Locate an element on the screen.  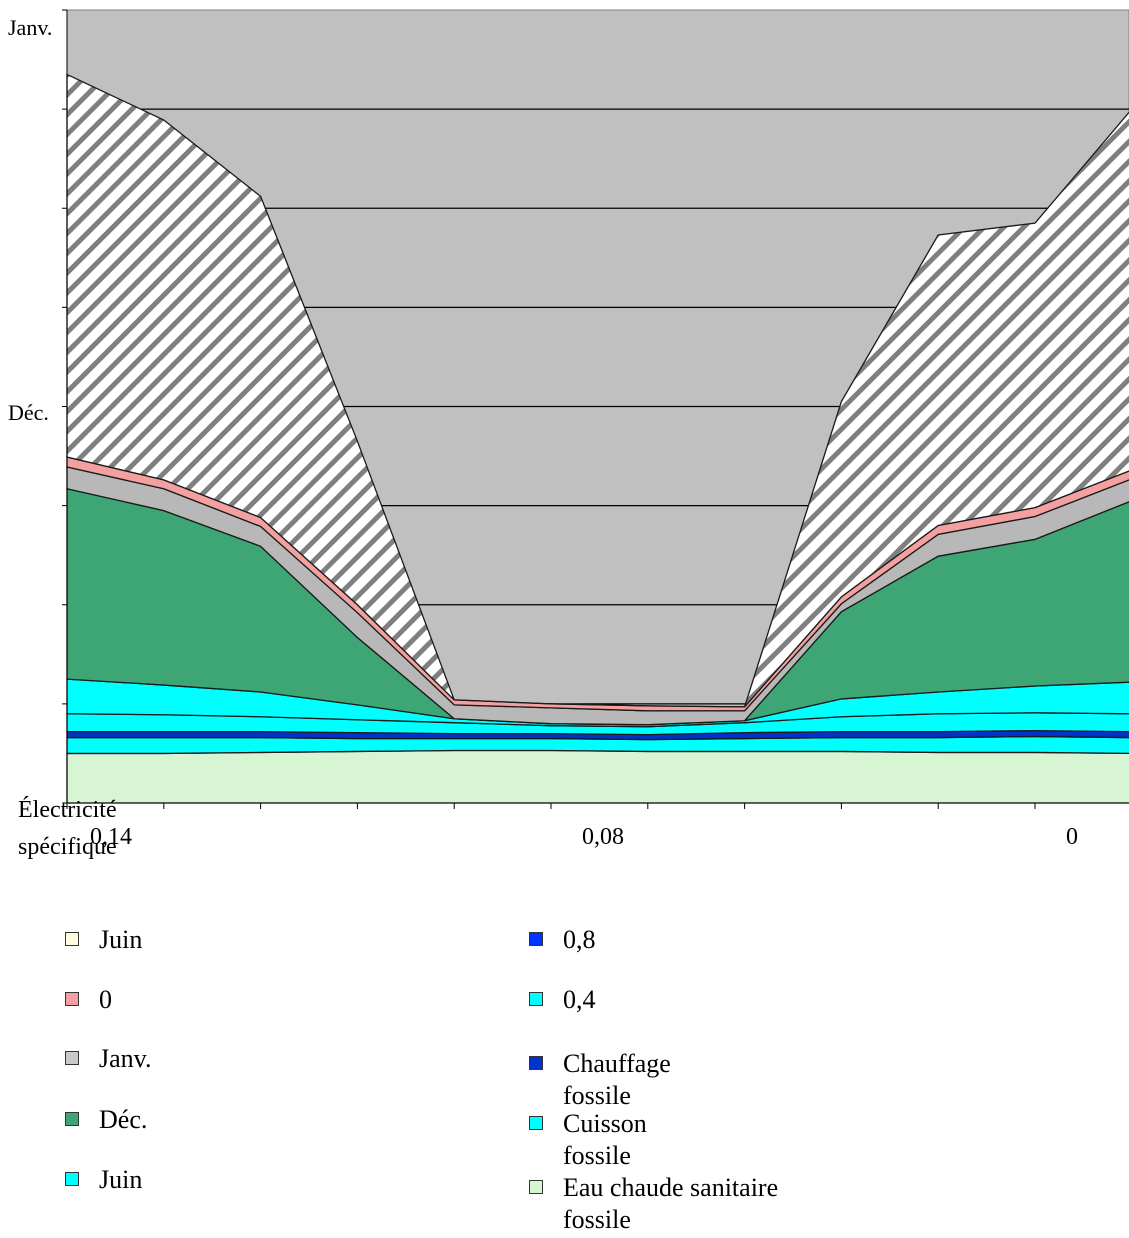
legend-label: 0 is located at coordinates (105, 999).